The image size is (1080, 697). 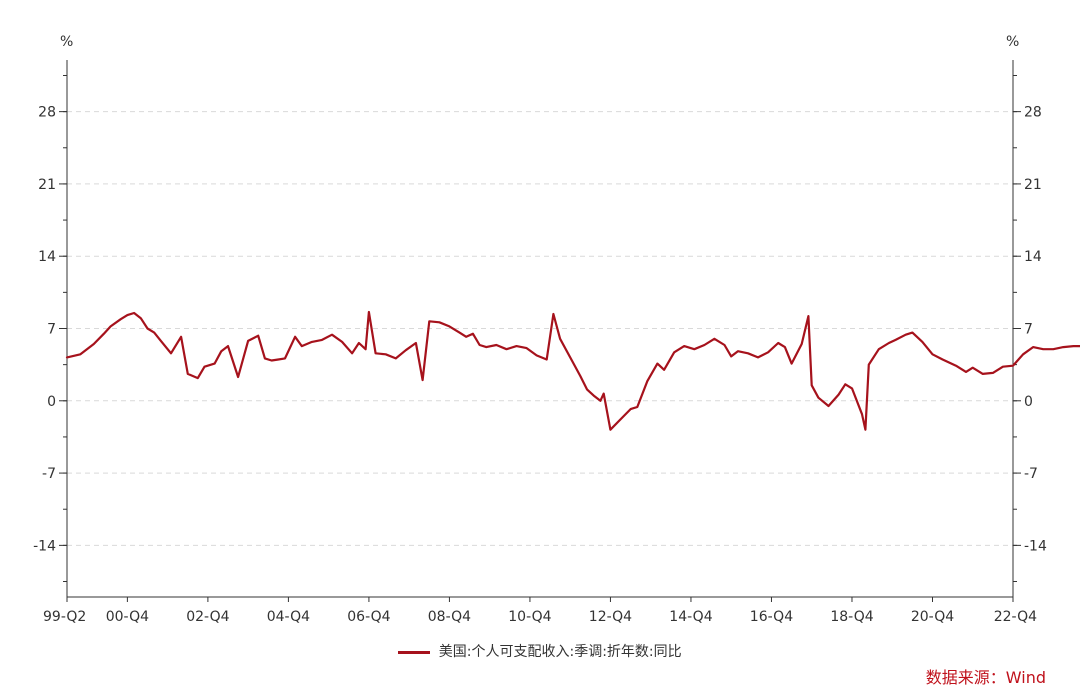 What do you see at coordinates (51, 330) in the screenshot?
I see `y-tick-label-left: 7` at bounding box center [51, 330].